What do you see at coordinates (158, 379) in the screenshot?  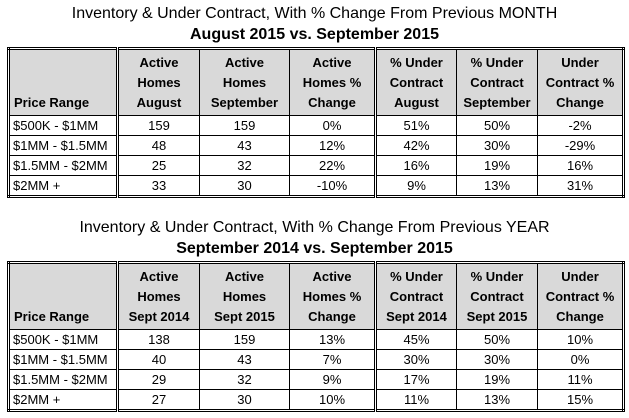 I see `value-cell: 29` at bounding box center [158, 379].